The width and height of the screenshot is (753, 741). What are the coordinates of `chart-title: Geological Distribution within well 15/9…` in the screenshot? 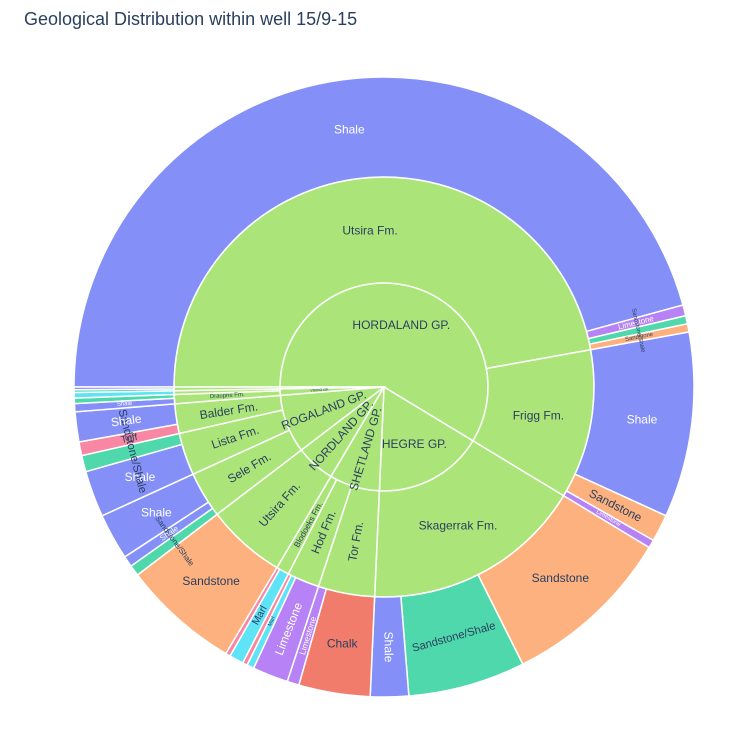 It's located at (191, 19).